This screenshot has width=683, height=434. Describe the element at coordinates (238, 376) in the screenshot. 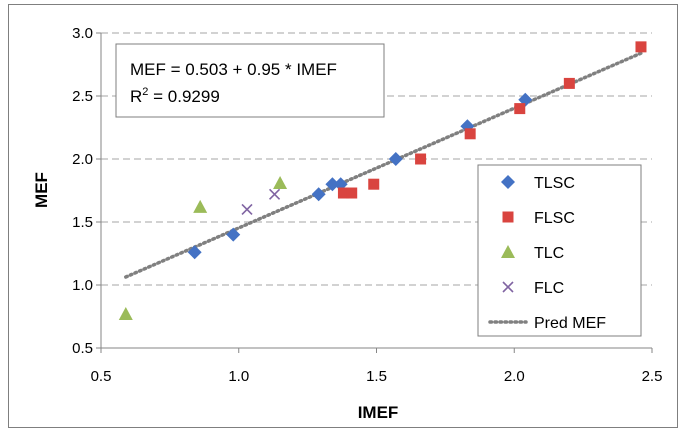

I see `x-tick-label: 1.0` at that location.